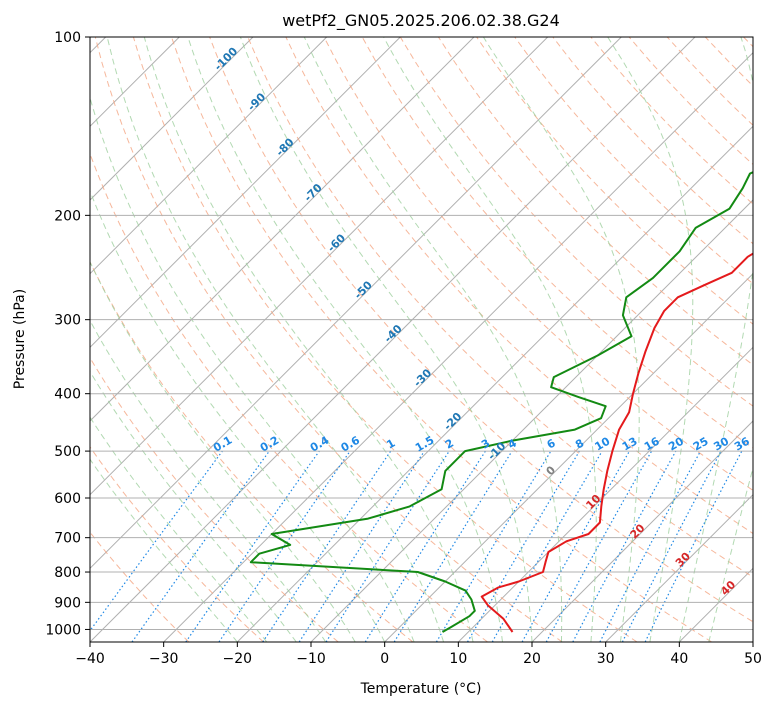 This screenshot has width=775, height=708. I want to click on x-tick-label: 10, so click(458, 659).